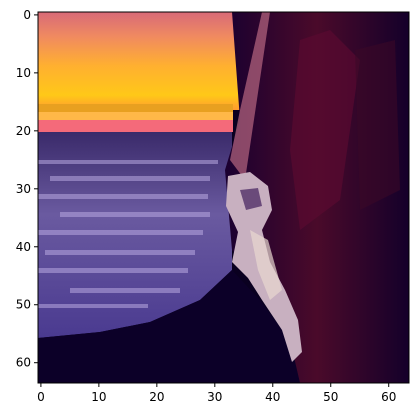 This screenshot has width=416, height=415. What do you see at coordinates (214, 397) in the screenshot?
I see `x-tick-label: 30` at bounding box center [214, 397].